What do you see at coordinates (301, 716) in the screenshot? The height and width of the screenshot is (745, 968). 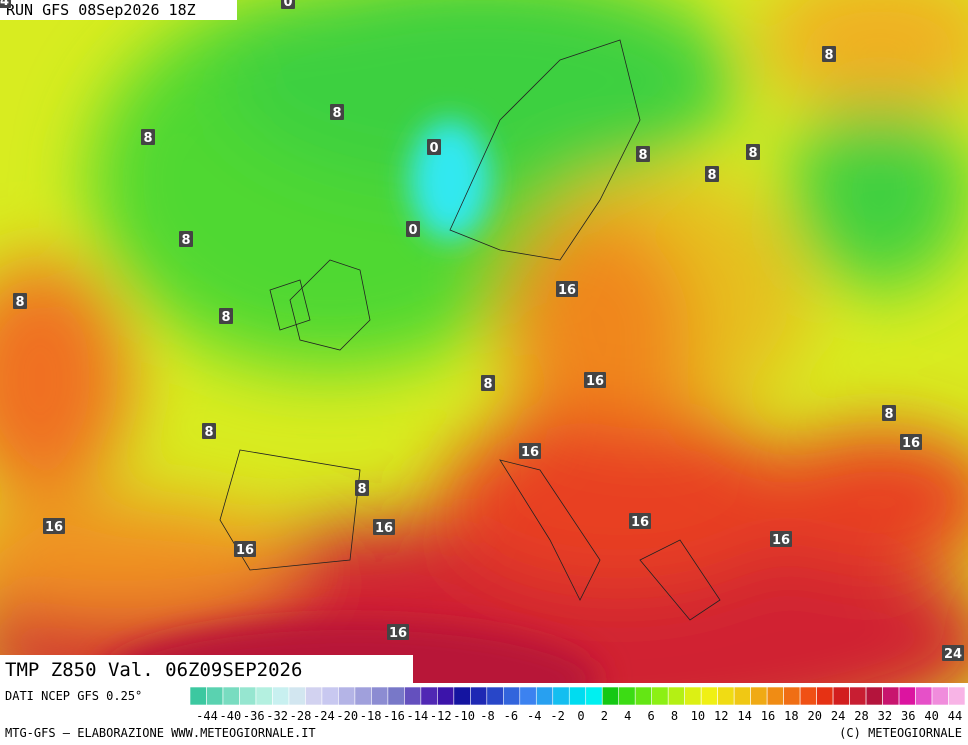 I see `colorbar-label: -28` at bounding box center [301, 716].